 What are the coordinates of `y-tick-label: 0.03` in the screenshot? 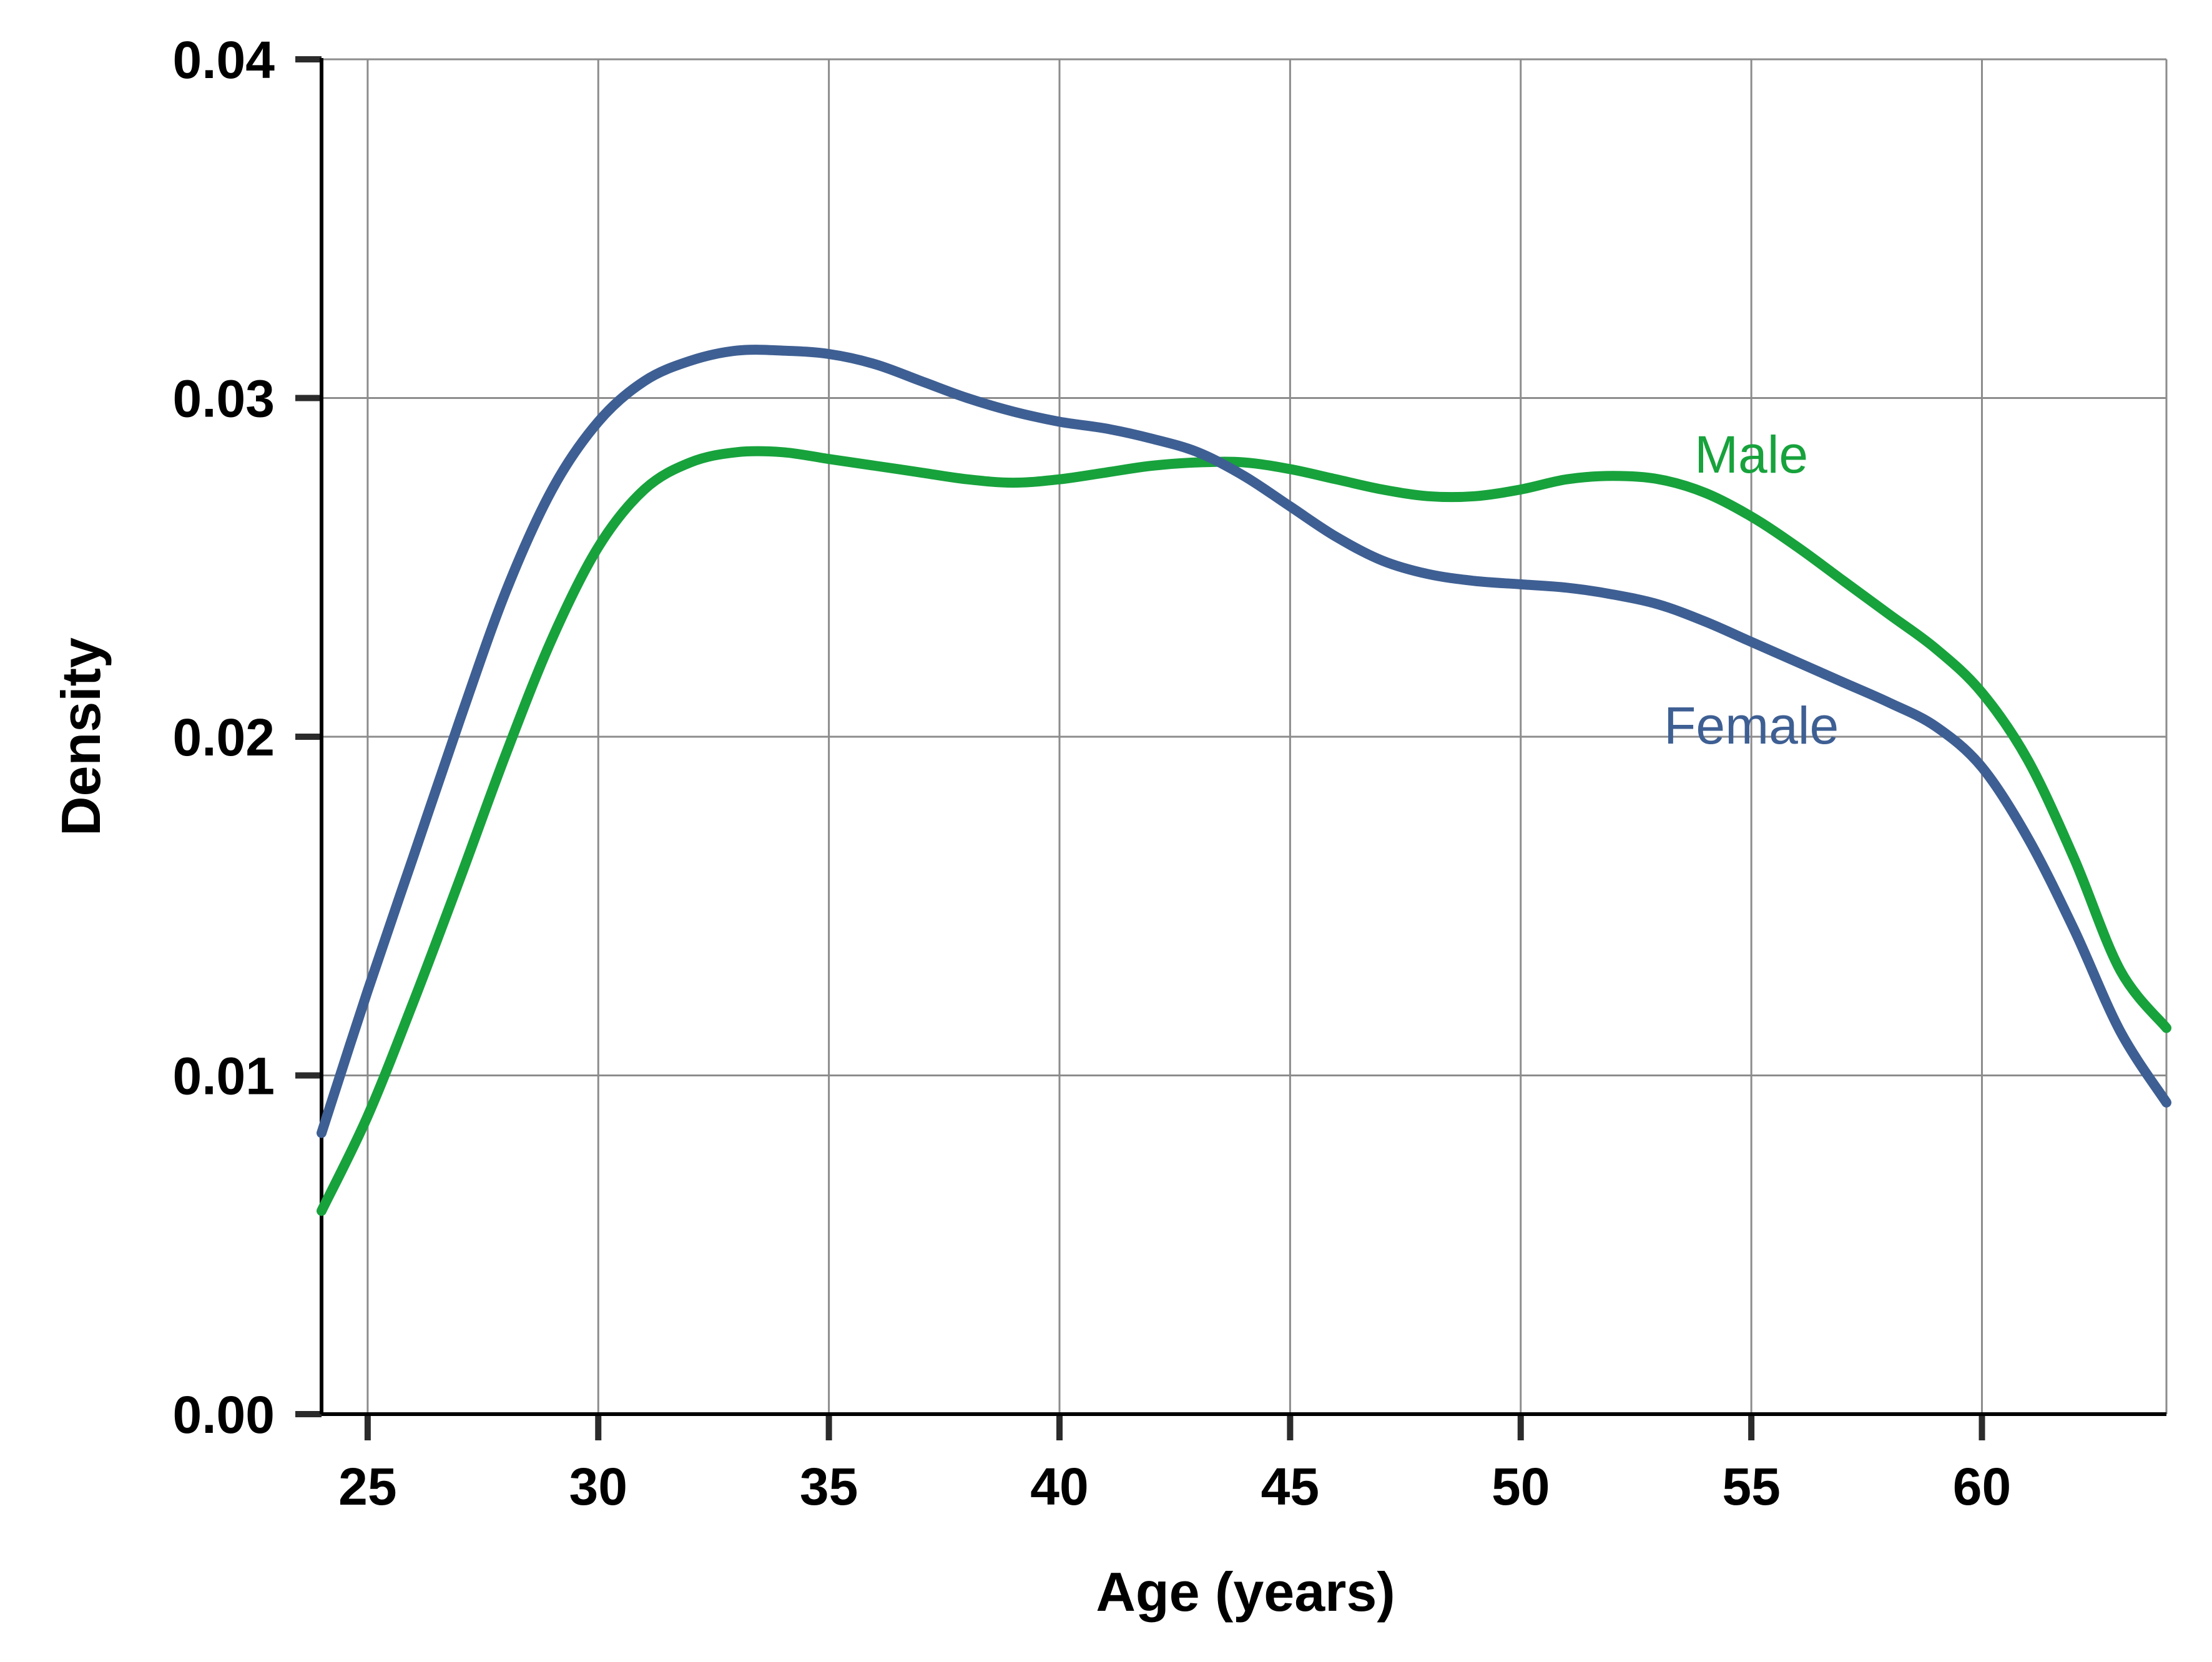 It's located at (224, 399).